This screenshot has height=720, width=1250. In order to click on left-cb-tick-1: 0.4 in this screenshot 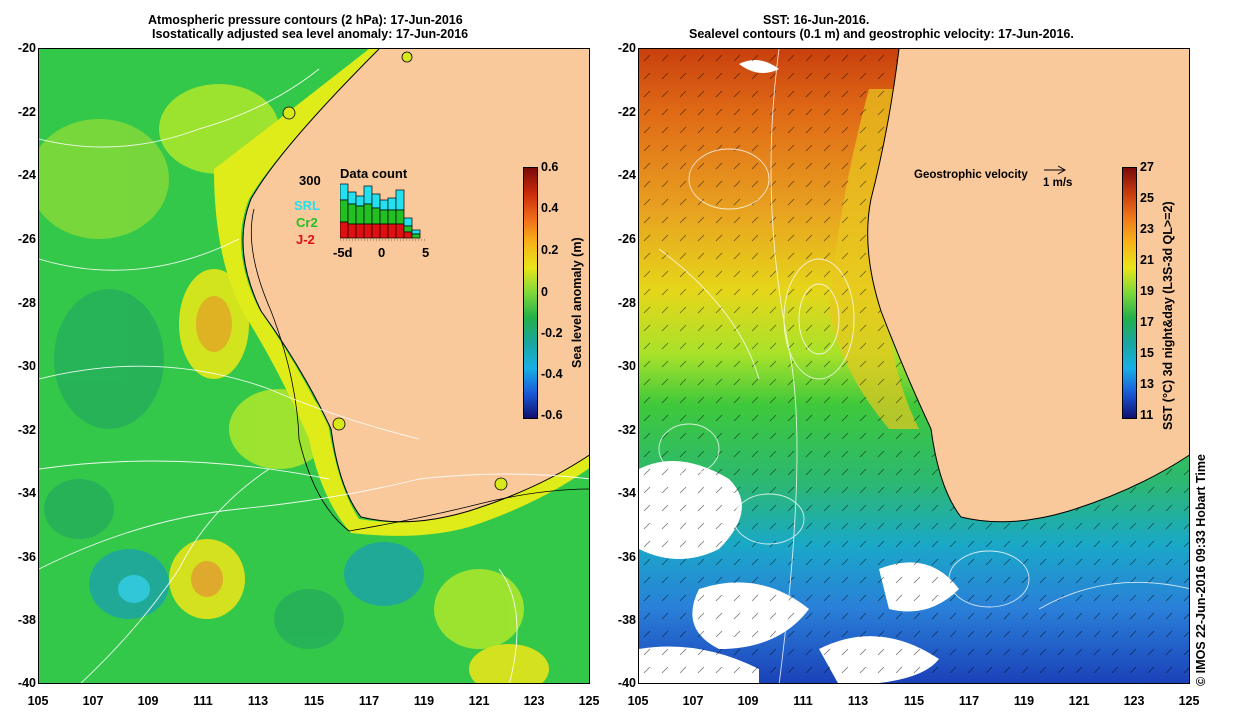, I will do `click(550, 208)`.